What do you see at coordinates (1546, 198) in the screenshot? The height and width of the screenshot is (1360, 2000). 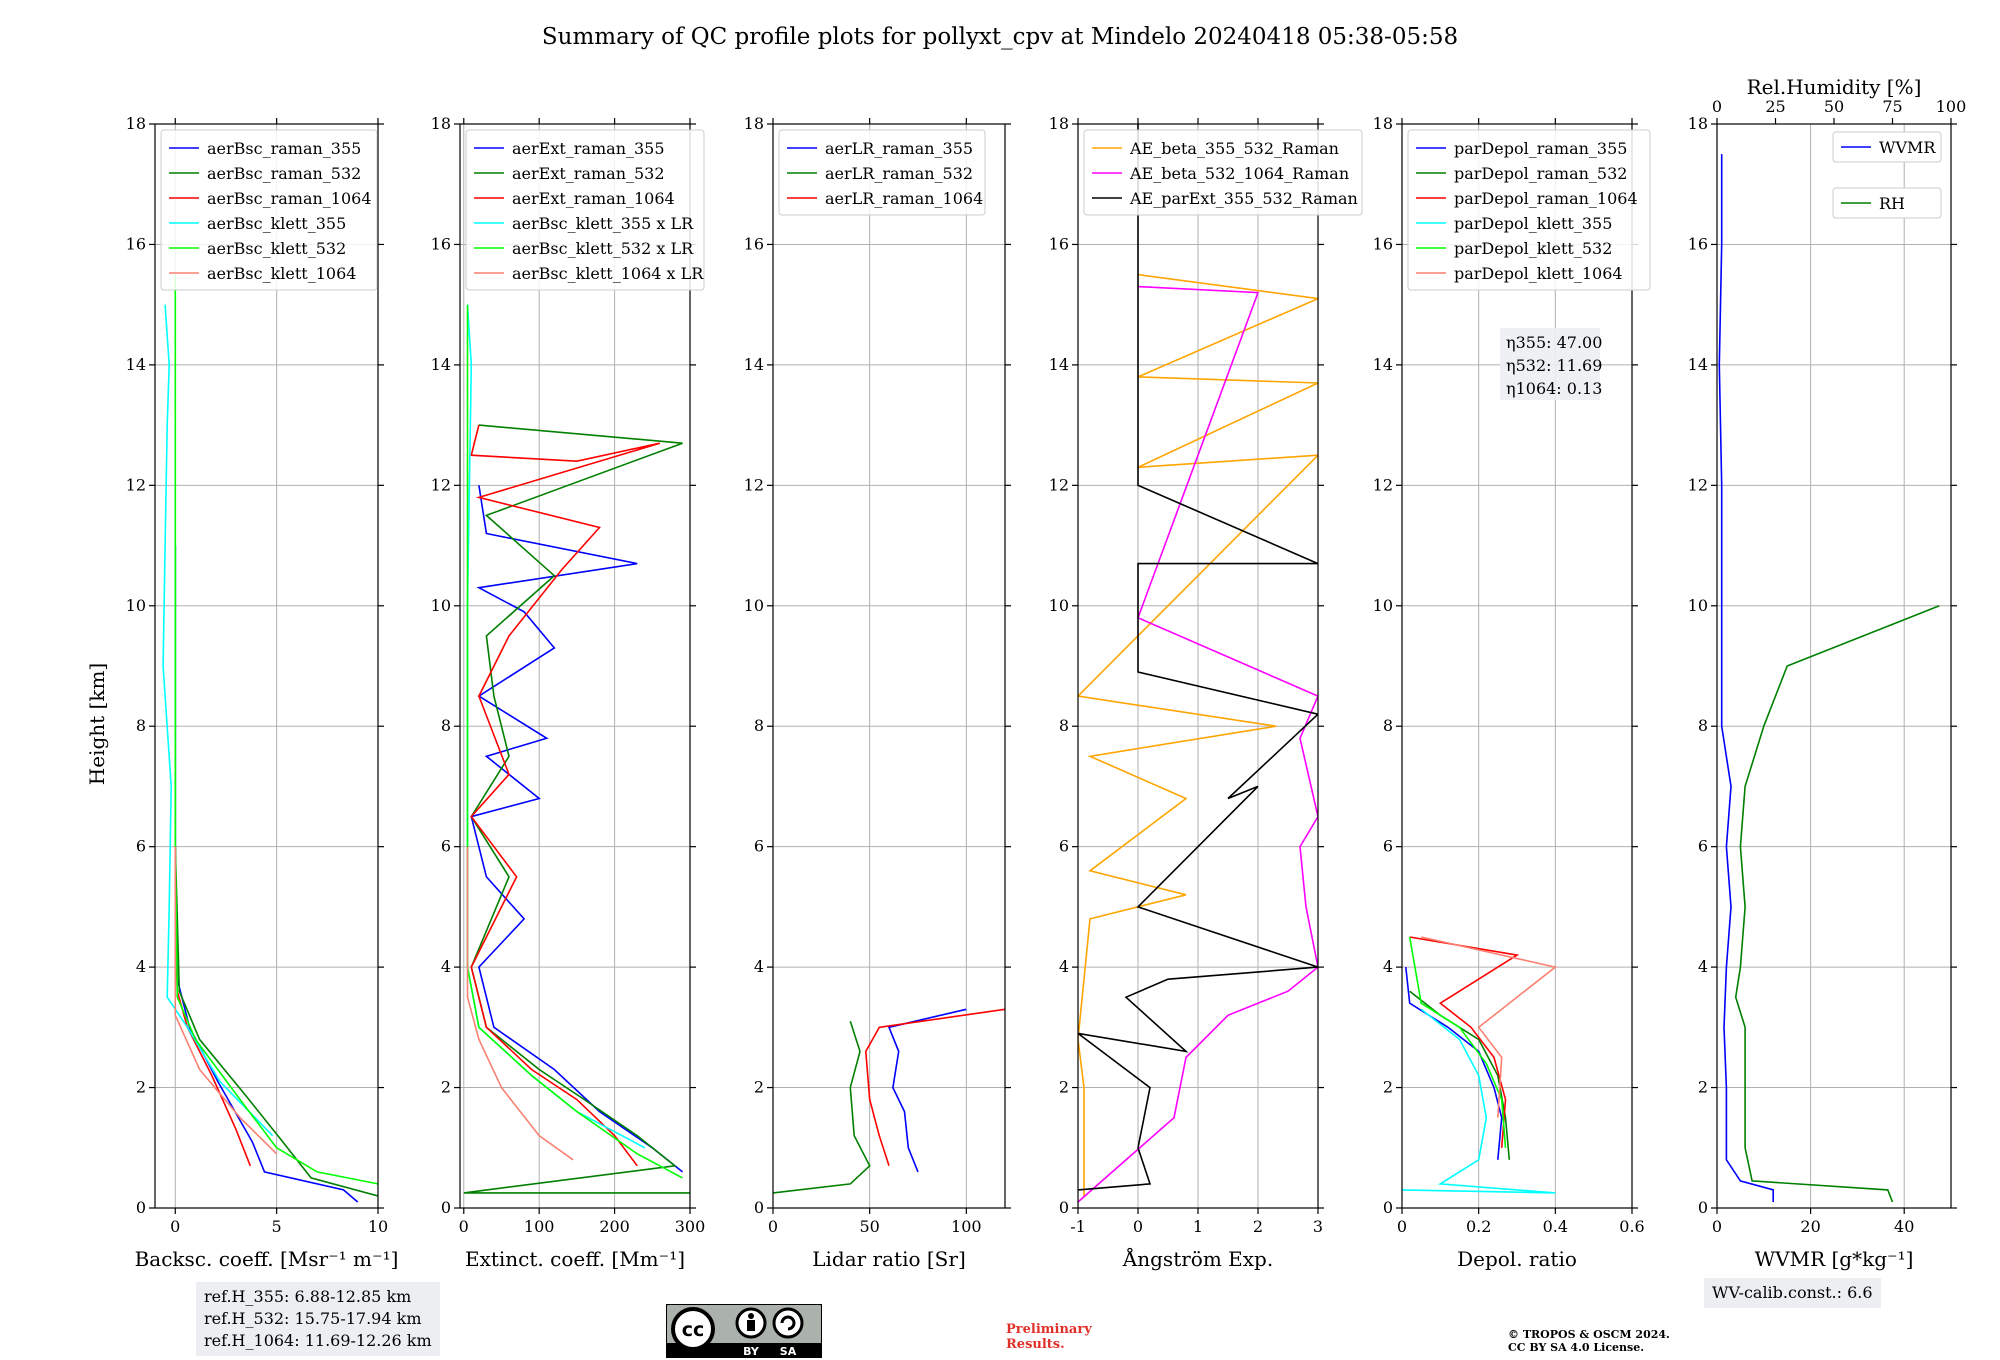 I see `legend-label: parDepol_raman_1064` at bounding box center [1546, 198].